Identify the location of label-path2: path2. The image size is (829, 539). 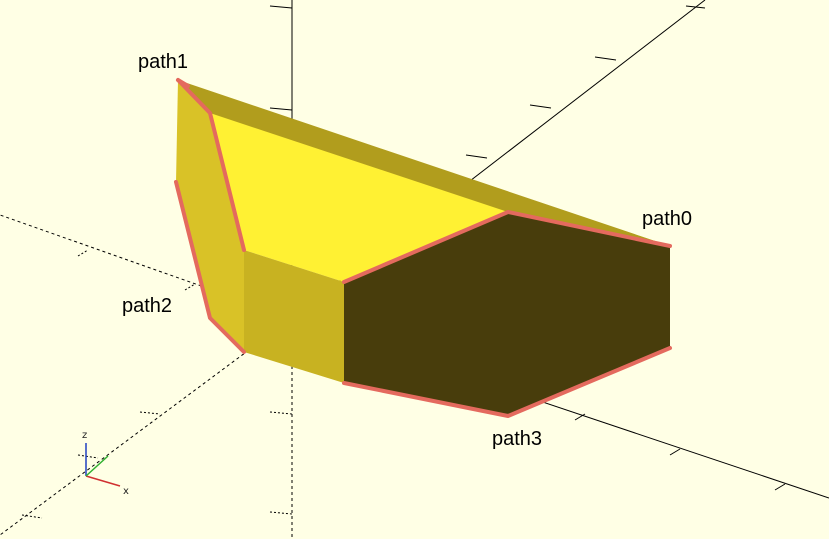
(147, 306).